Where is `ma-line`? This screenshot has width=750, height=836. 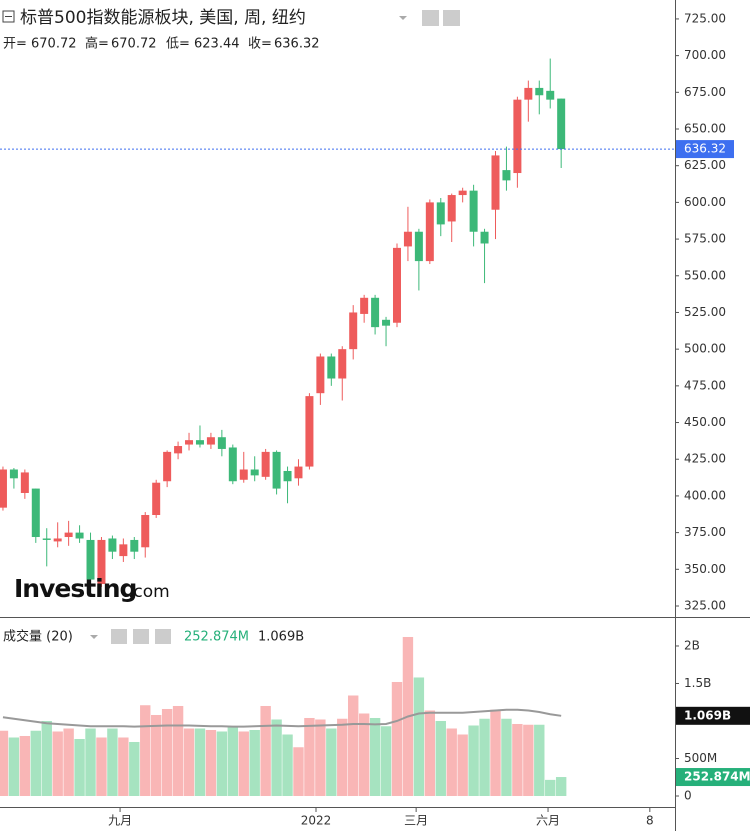 ma-line is located at coordinates (282, 718).